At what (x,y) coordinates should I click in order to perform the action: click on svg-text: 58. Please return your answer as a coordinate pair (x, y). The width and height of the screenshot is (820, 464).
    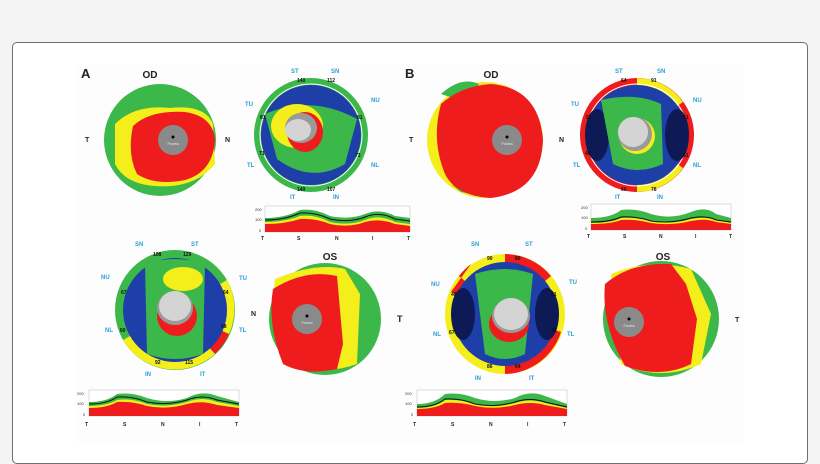
    Looking at the image, I should click on (224, 327).